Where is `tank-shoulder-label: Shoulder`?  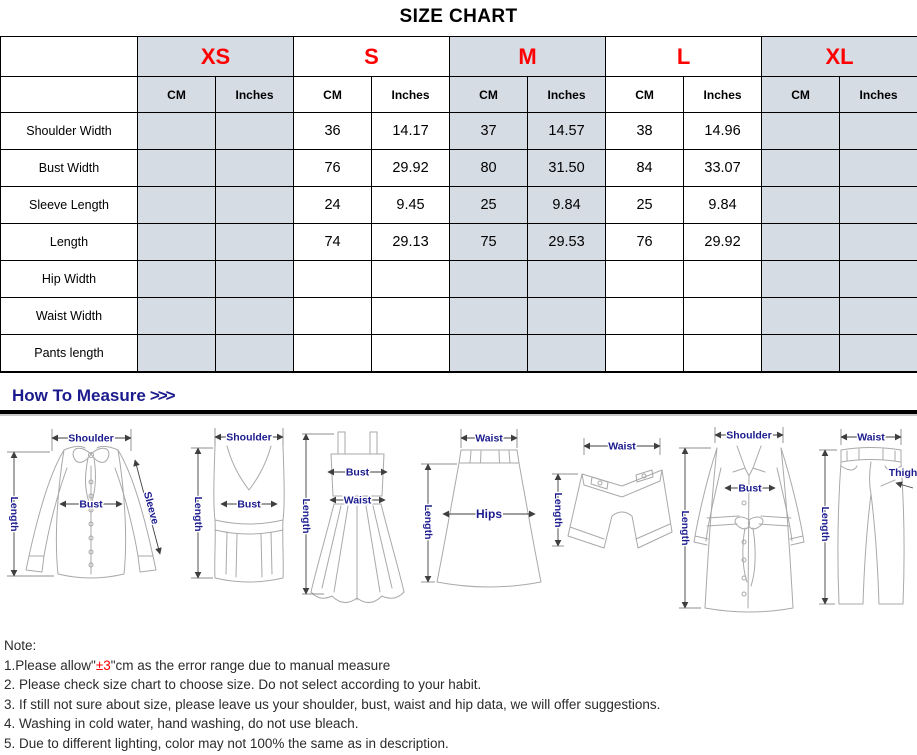 tank-shoulder-label: Shoulder is located at coordinates (249, 438).